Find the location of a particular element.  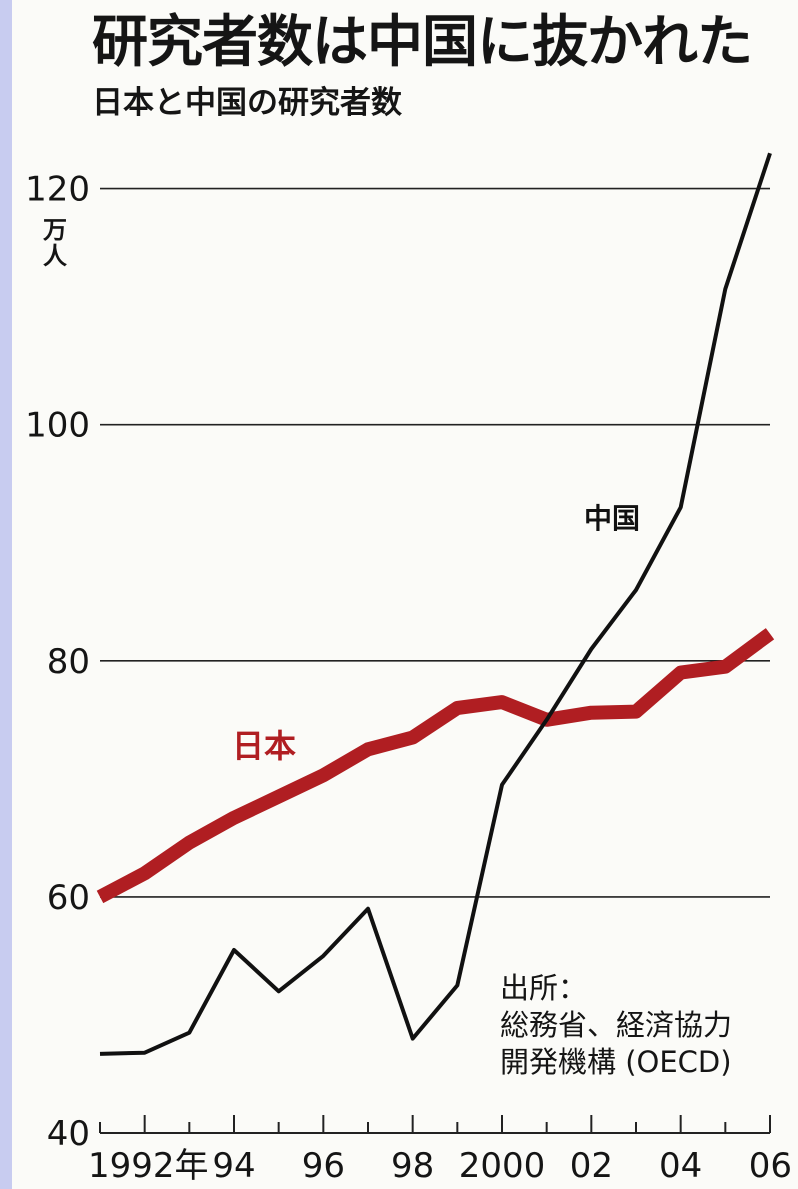

y-axis-unit-label: 万人 is located at coordinates (55, 243).